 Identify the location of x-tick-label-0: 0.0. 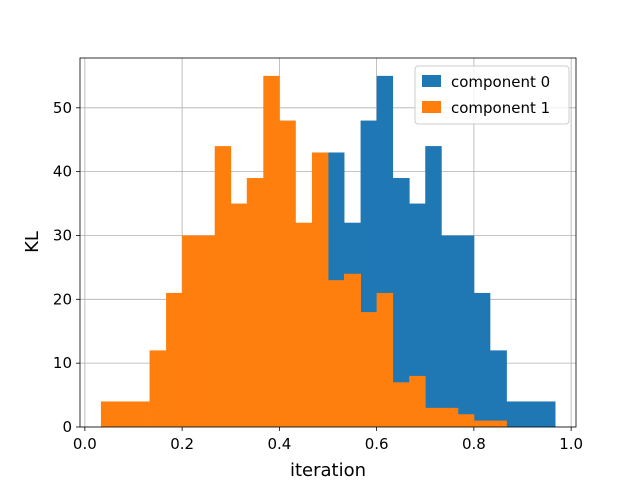
(85, 444).